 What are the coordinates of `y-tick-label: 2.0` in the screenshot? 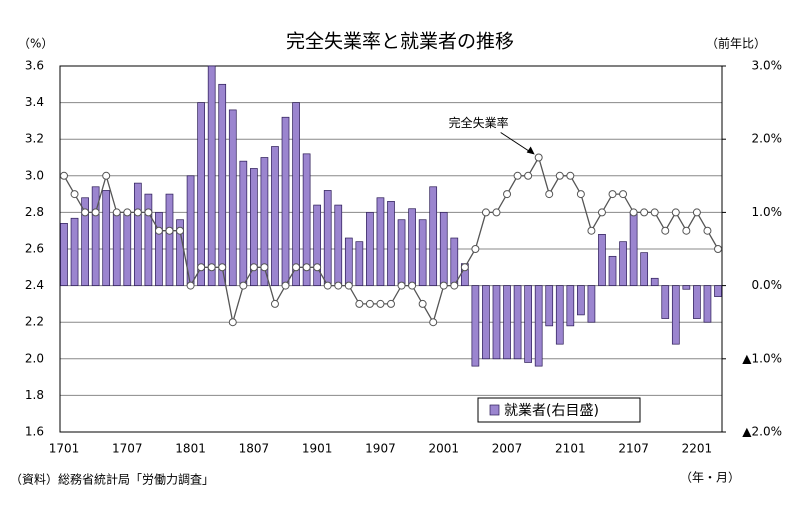 It's located at (34, 358).